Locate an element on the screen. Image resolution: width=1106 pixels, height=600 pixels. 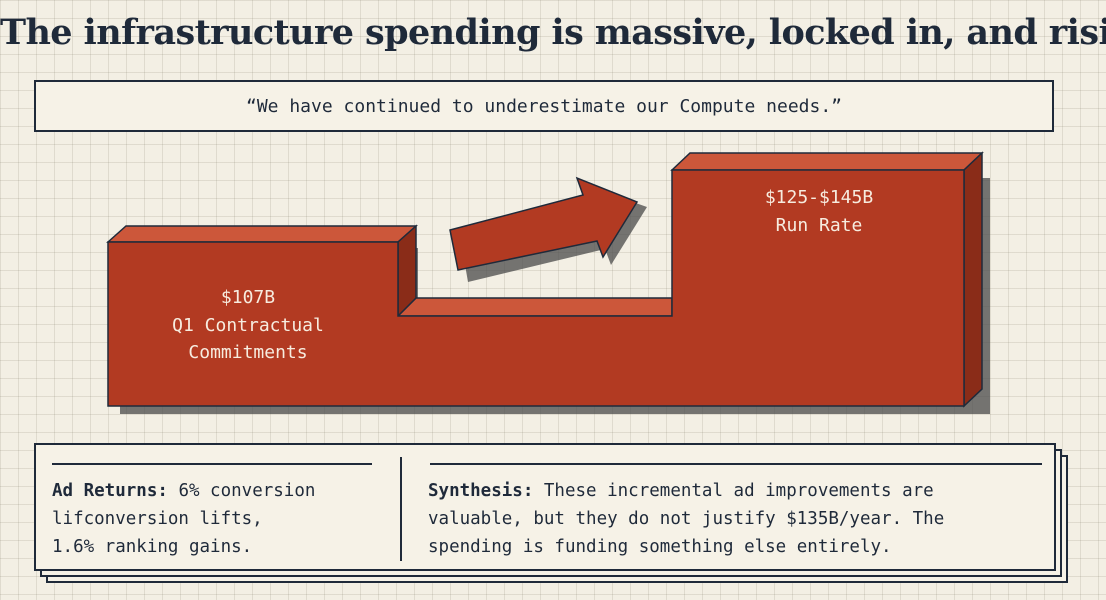
left-block-label-line1: Q1 Contractual is located at coordinates (248, 325).